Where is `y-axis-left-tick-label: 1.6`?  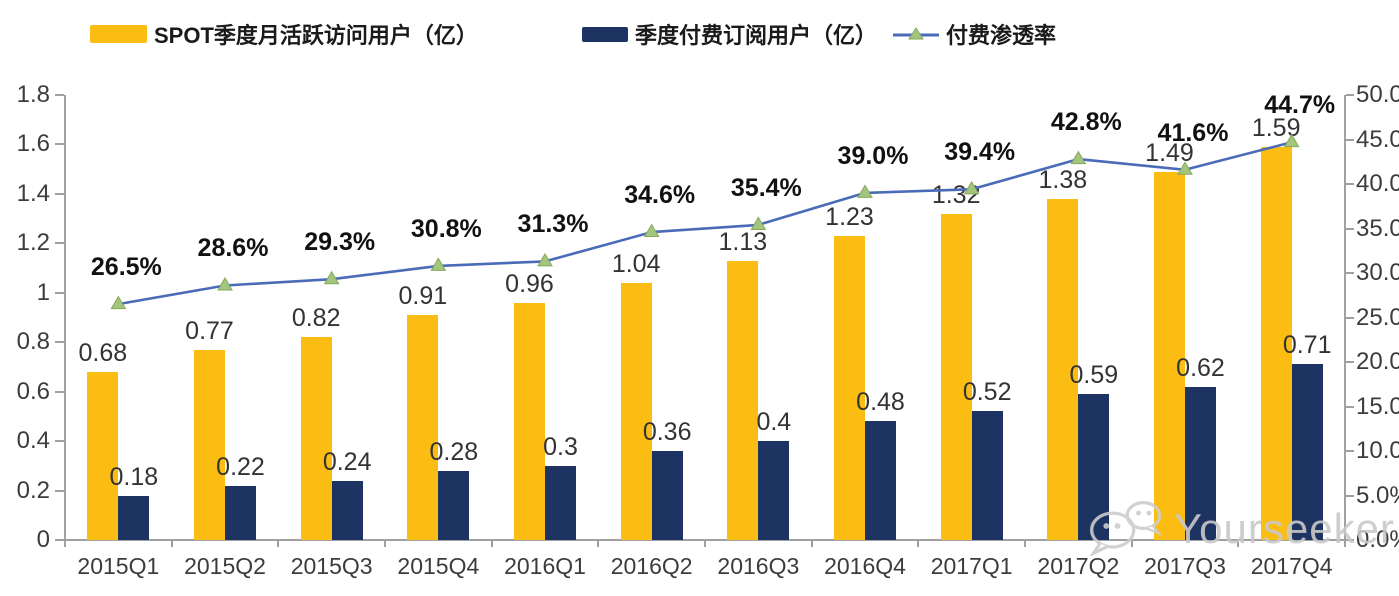 y-axis-left-tick-label: 1.6 is located at coordinates (33, 144).